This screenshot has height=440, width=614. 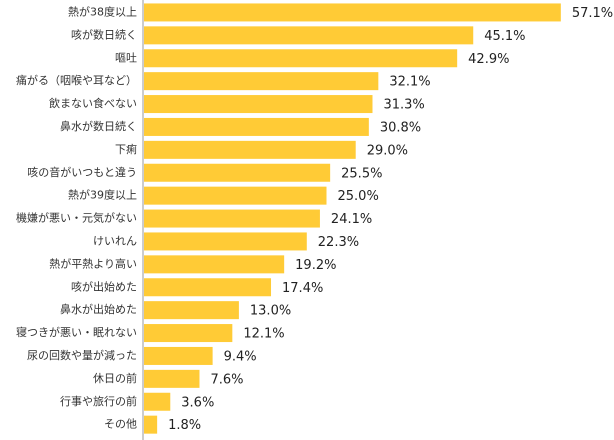 I want to click on value-label: 17.4%, so click(x=302, y=288).